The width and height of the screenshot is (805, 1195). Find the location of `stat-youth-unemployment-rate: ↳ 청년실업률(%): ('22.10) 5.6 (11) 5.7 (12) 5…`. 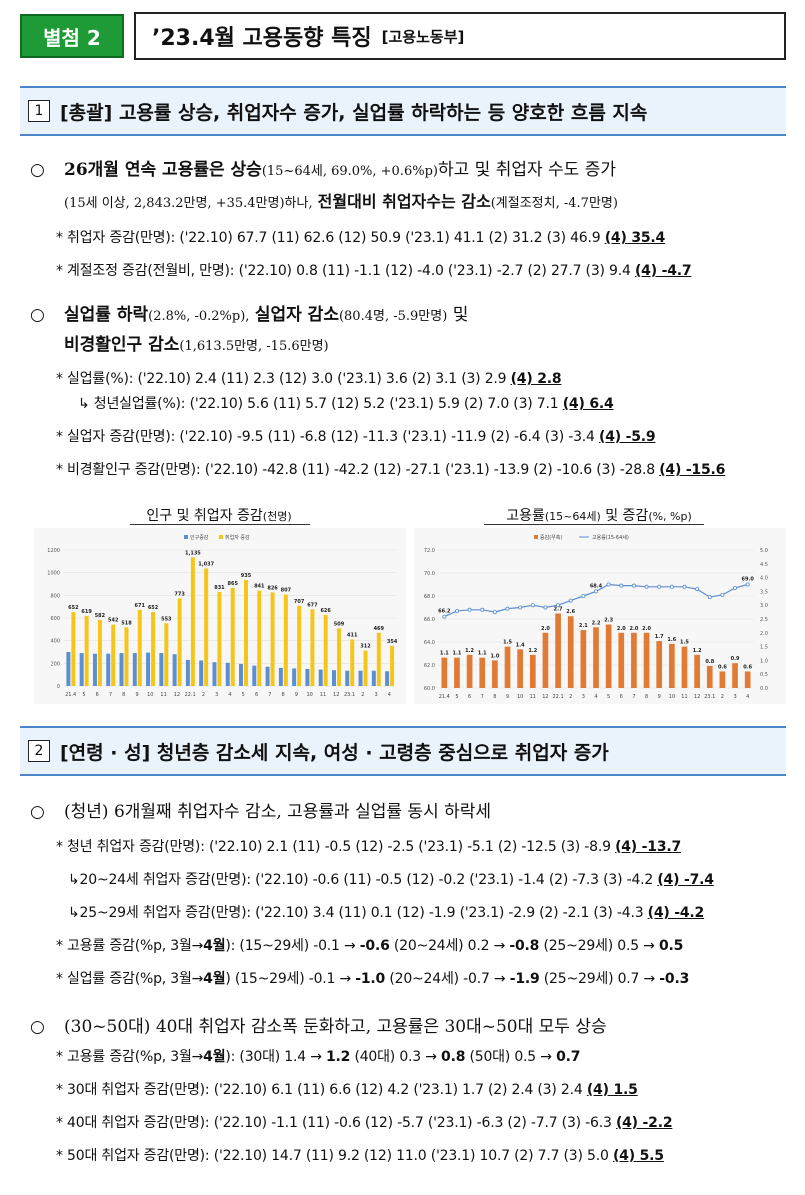

stat-youth-unemployment-rate: ↳ 청년실업률(%): ('22.10) 5.6 (11) 5.7 (12) 5… is located at coordinates (346, 403).